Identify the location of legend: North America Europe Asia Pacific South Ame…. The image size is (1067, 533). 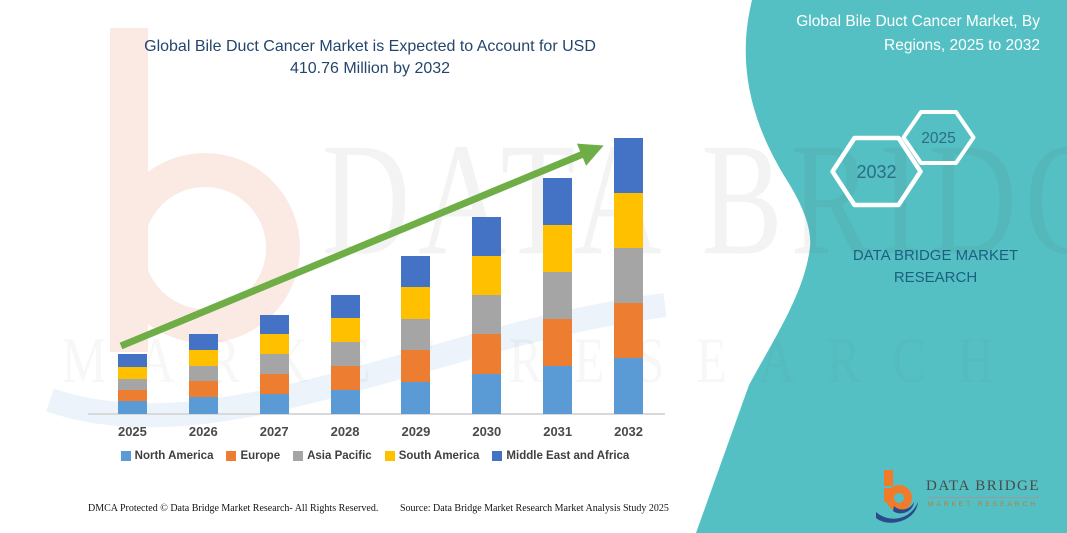
(375, 456).